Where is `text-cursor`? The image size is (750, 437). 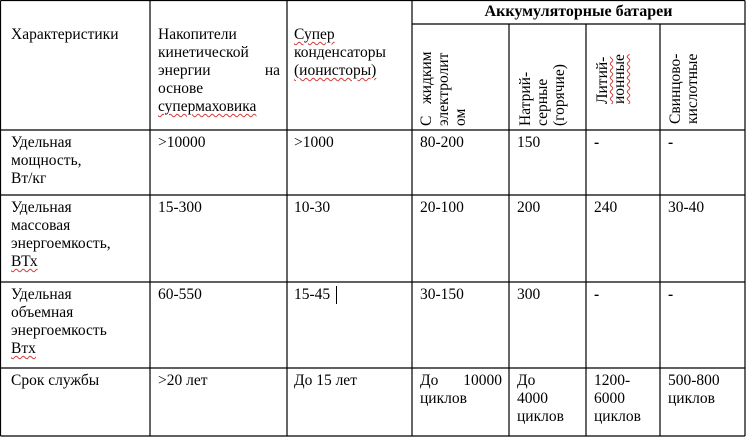 text-cursor is located at coordinates (336, 295).